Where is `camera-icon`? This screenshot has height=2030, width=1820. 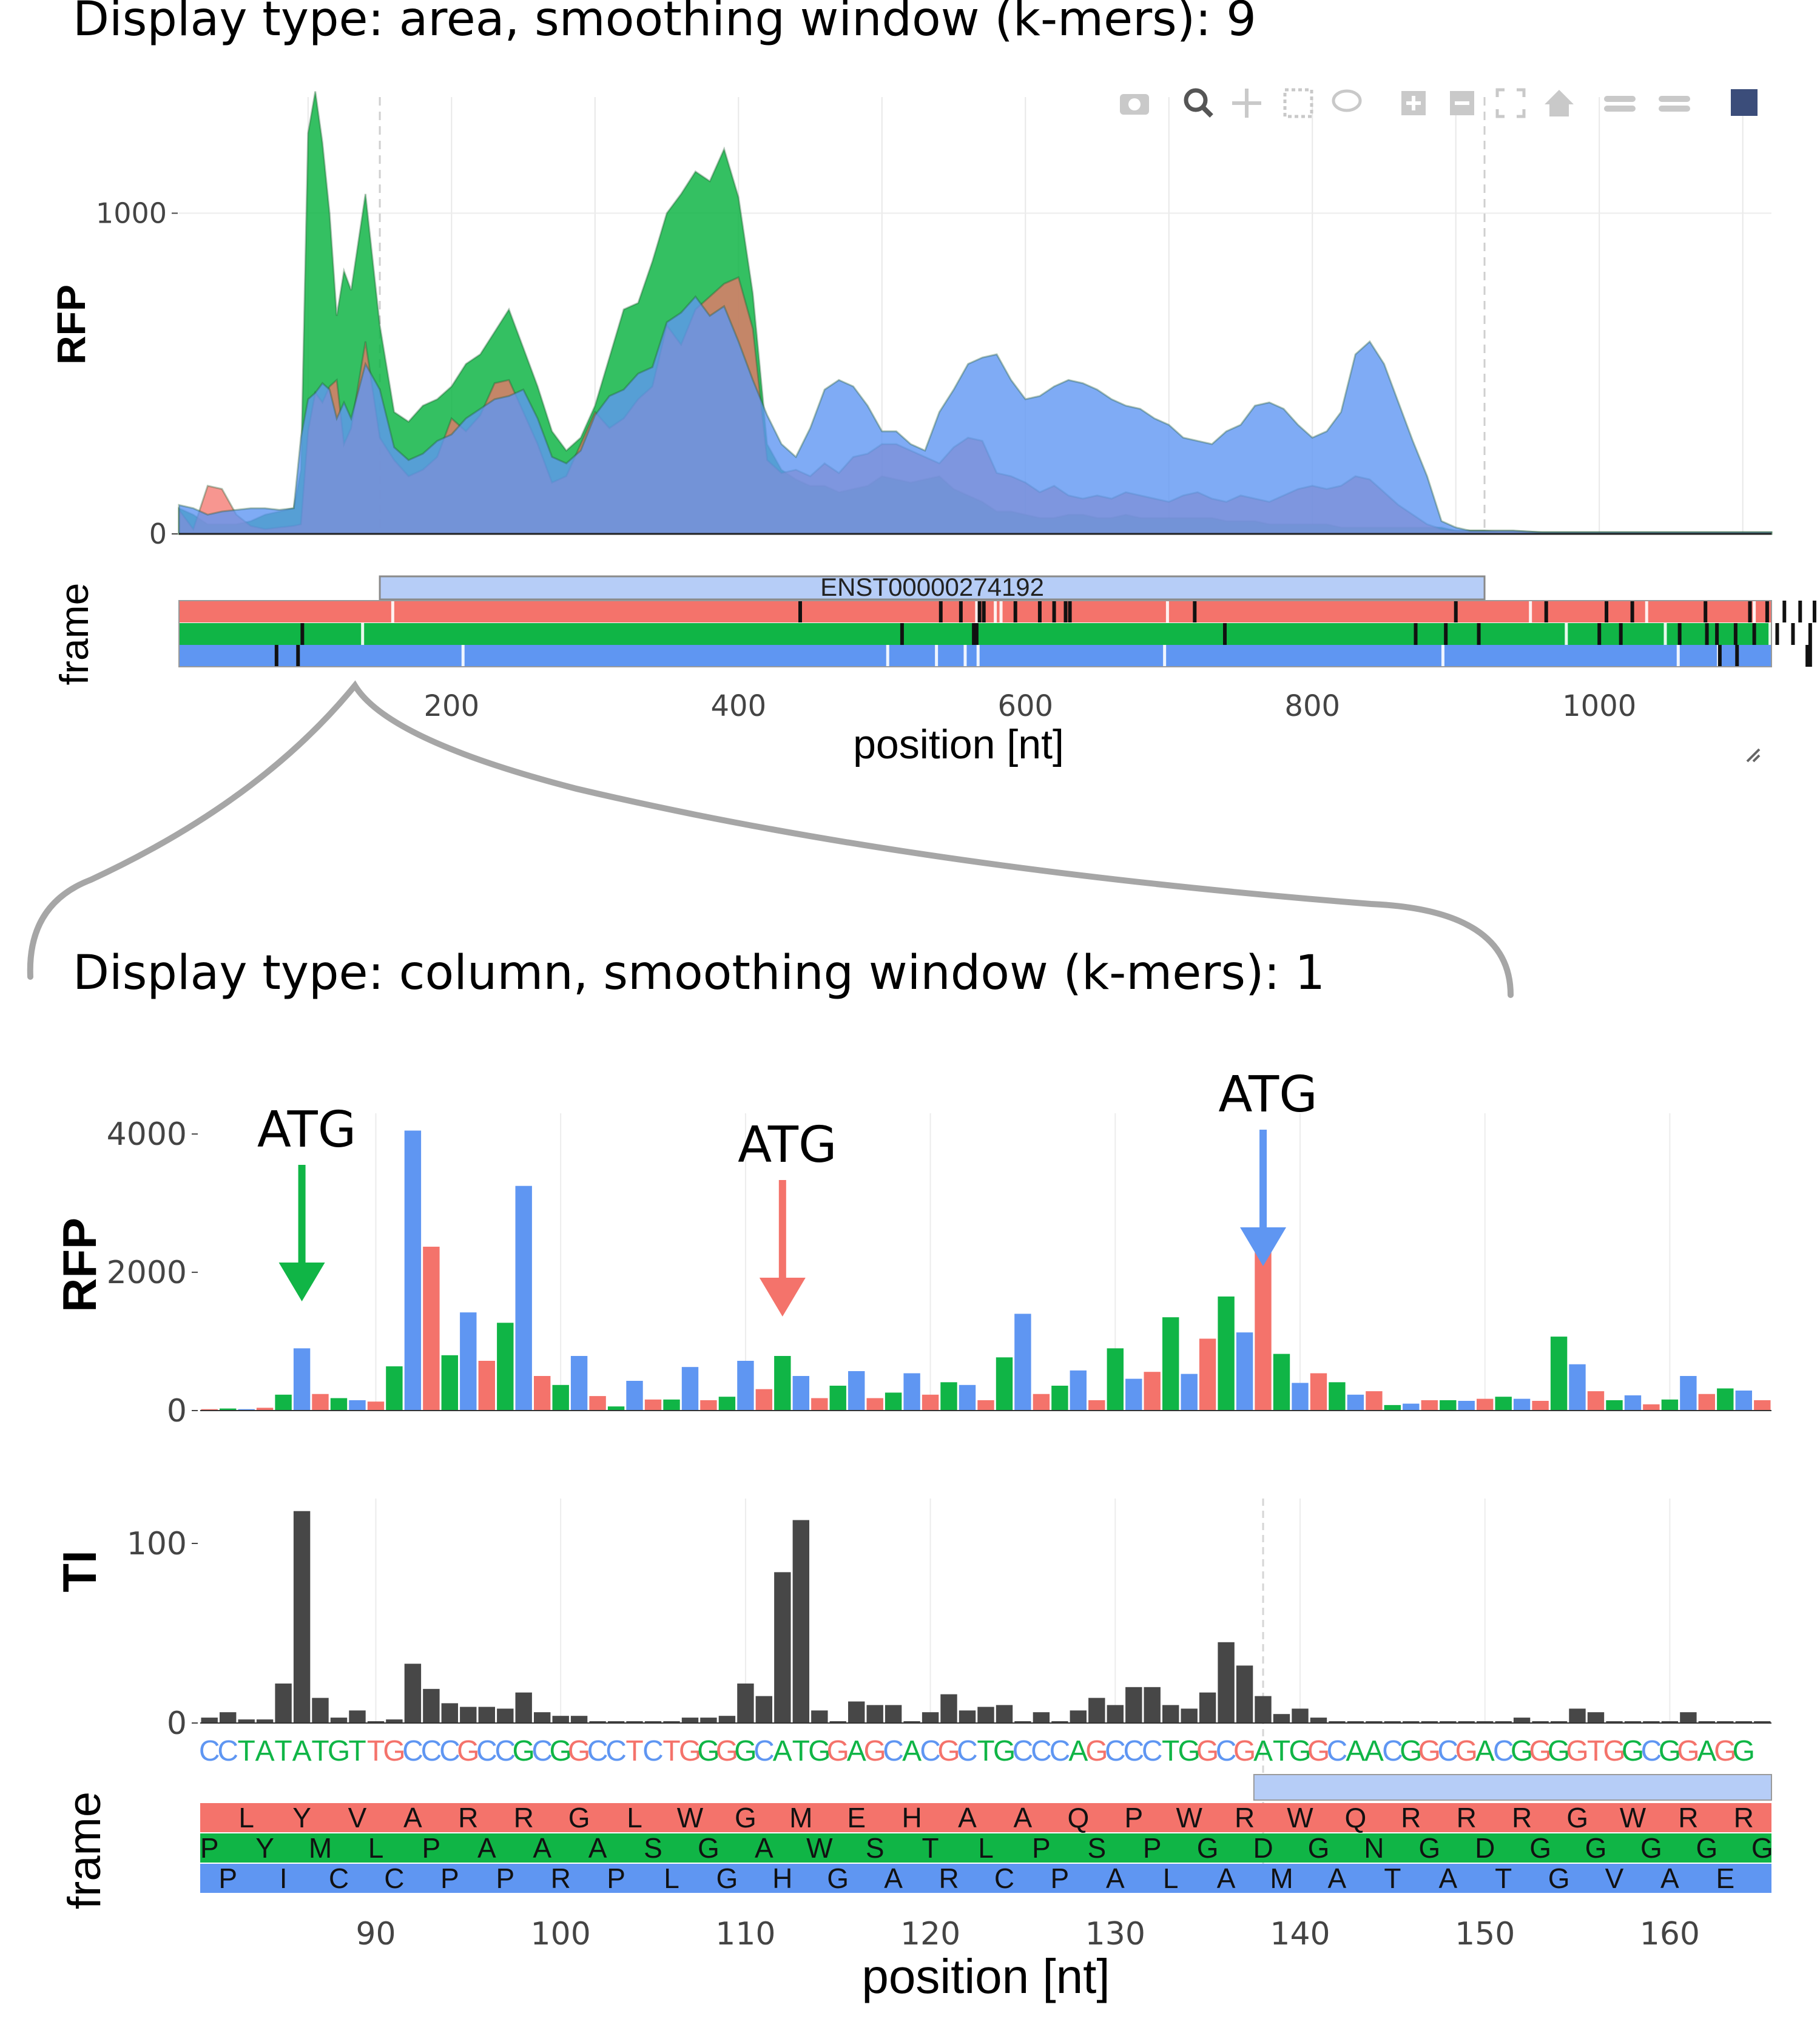 camera-icon is located at coordinates (1134, 104).